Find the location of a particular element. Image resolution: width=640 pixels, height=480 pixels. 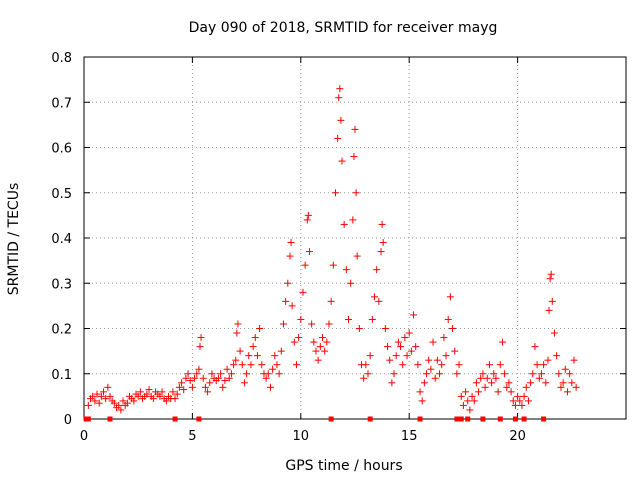

y-tick-label: 0.2 is located at coordinates (61, 330).